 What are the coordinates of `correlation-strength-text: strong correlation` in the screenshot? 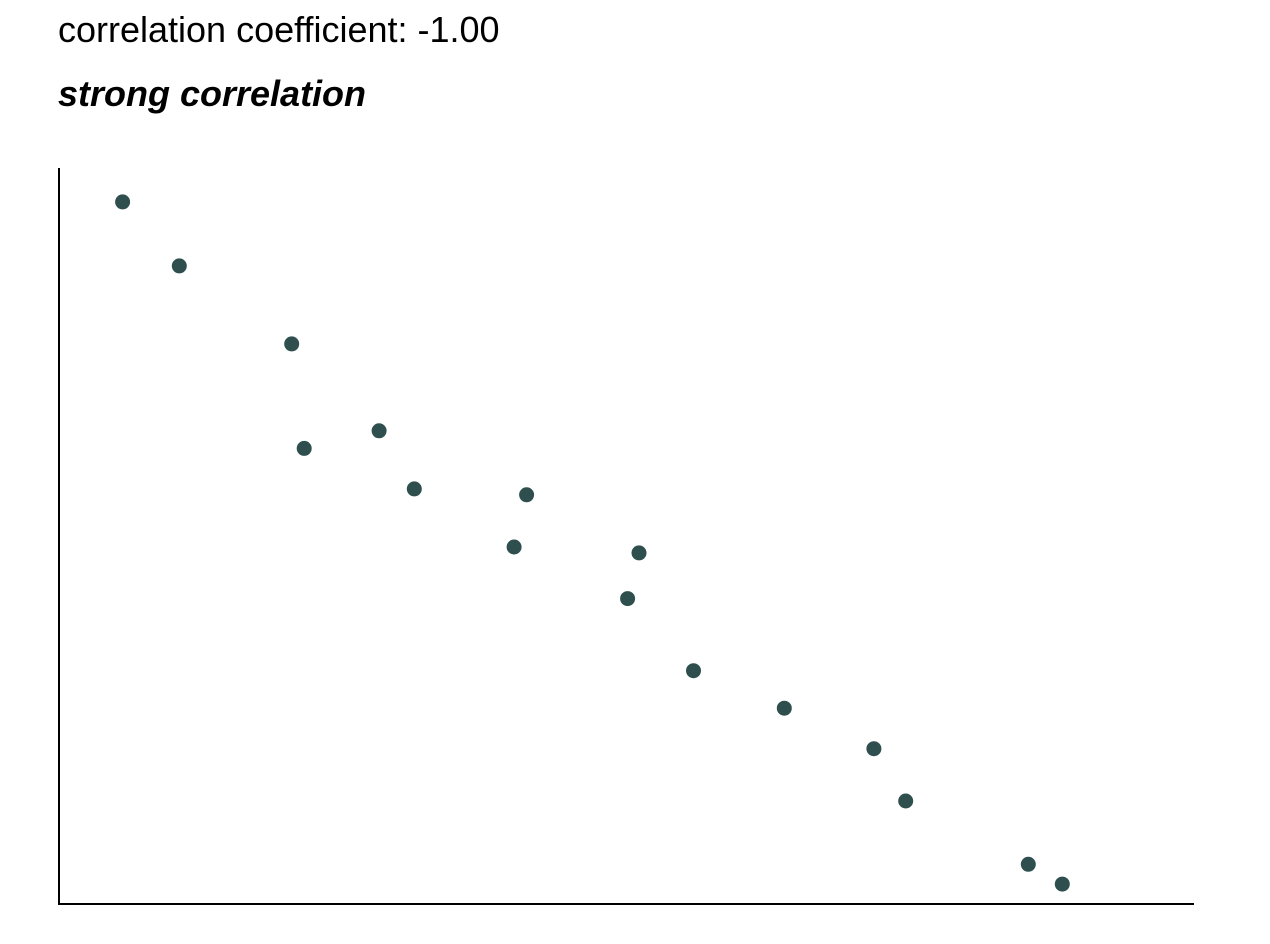 It's located at (212, 93).